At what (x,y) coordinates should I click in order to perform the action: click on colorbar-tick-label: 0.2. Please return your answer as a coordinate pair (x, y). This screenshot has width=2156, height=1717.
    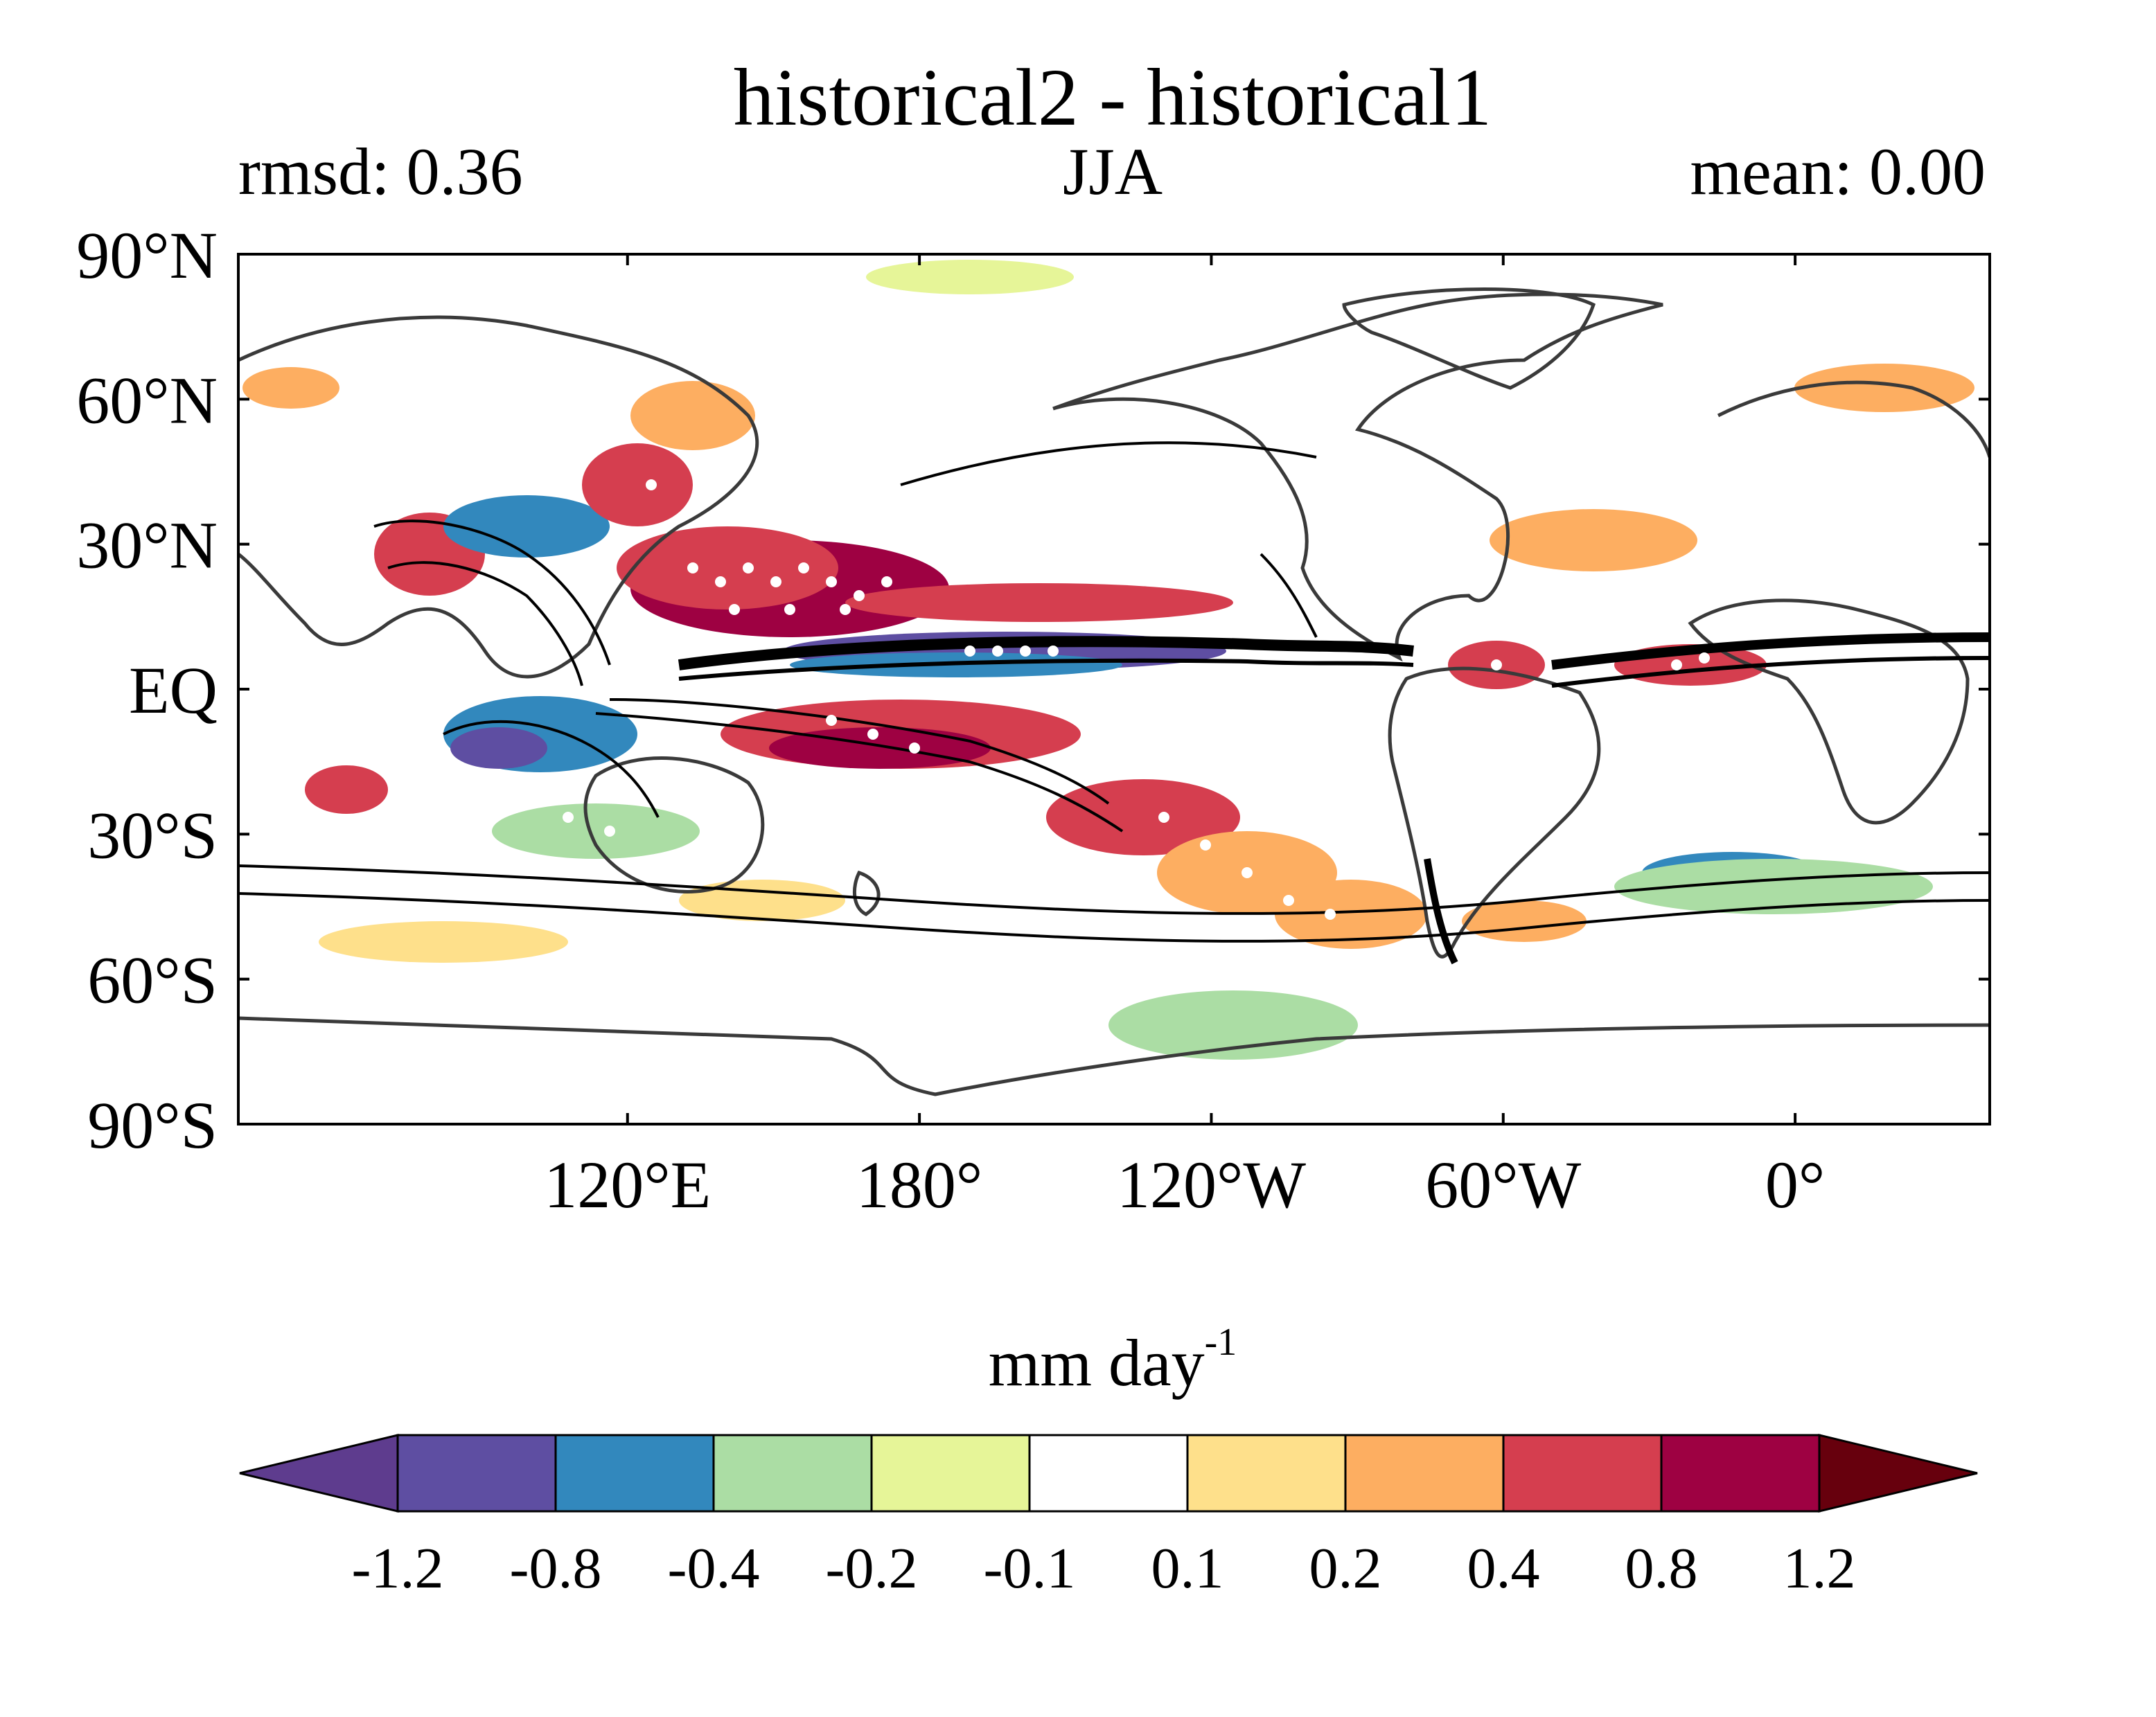
    Looking at the image, I should click on (1345, 1569).